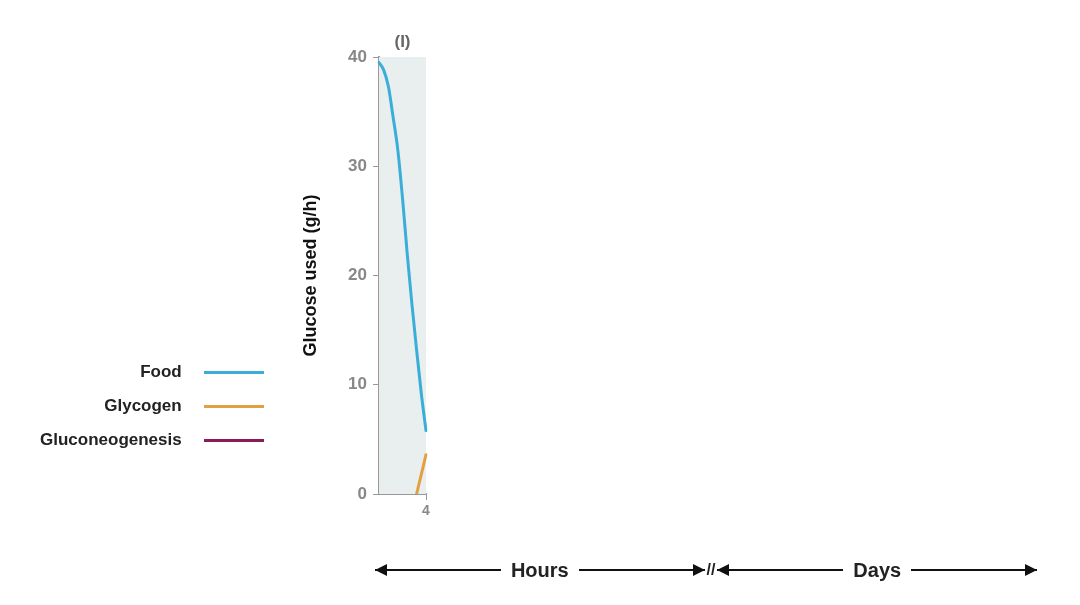 Image resolution: width=1080 pixels, height=605 pixels. What do you see at coordinates (402, 42) in the screenshot?
I see `chart-title: (I)` at bounding box center [402, 42].